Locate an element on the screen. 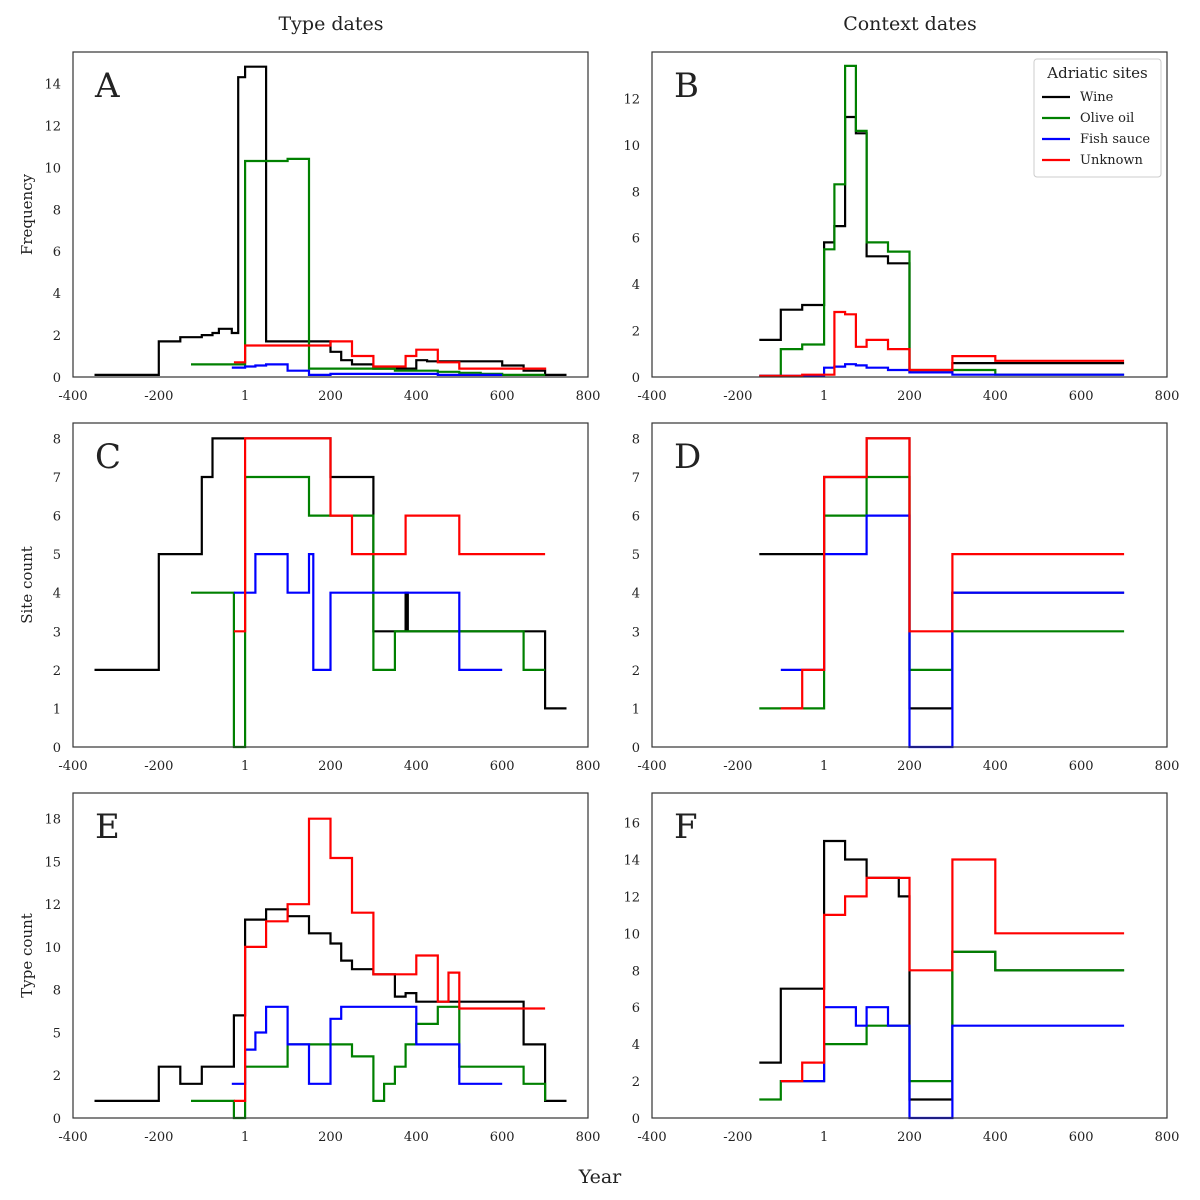 The width and height of the screenshot is (1200, 1200). panel-a-letter: A is located at coordinates (107, 86).